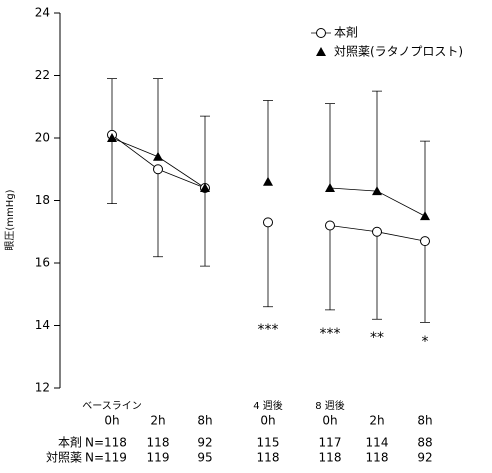 This screenshot has height=473, width=492. What do you see at coordinates (425, 342) in the screenshot?
I see `significance: *` at bounding box center [425, 342].